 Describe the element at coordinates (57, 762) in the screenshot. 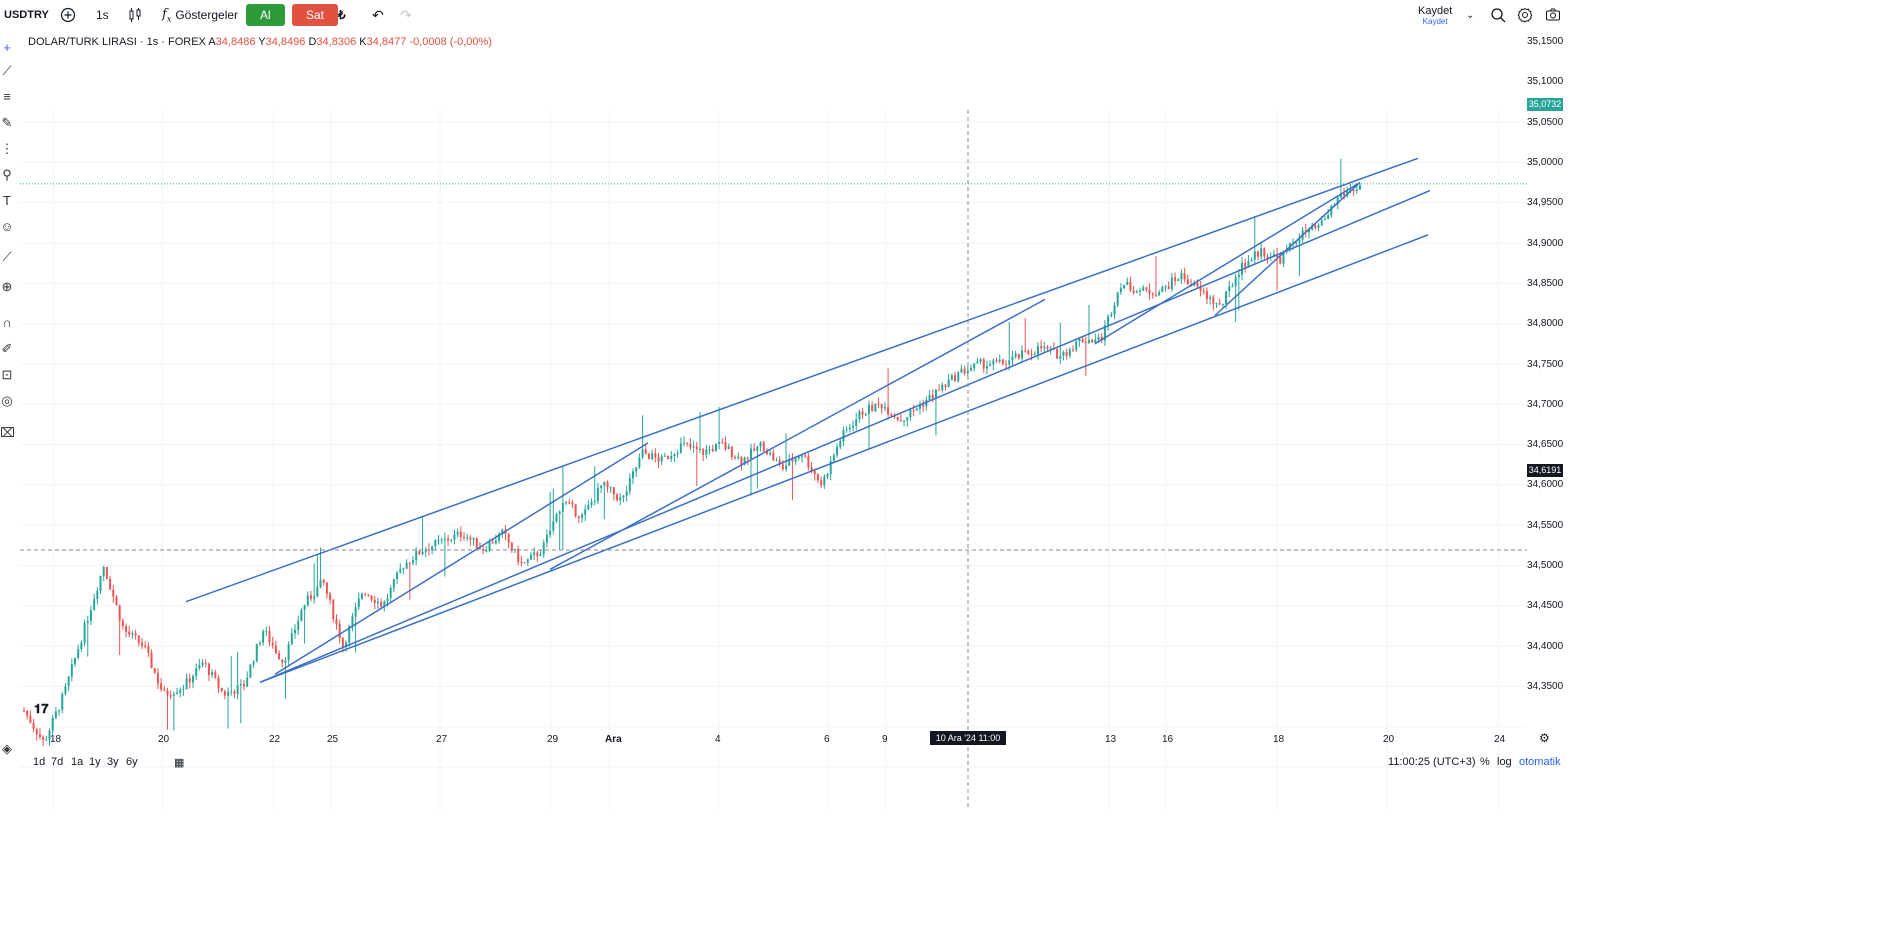

I see `range-7d: 7d` at that location.